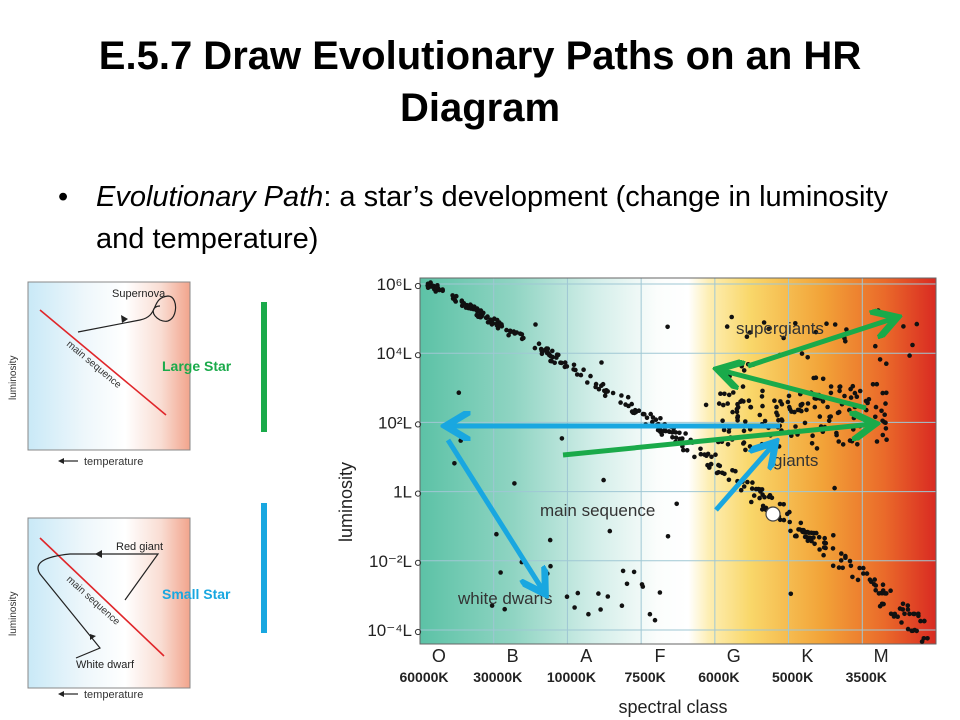 The height and width of the screenshot is (720, 960). Describe the element at coordinates (597, 510) in the screenshot. I see `hr-label-main-sequence: main sequence` at that location.